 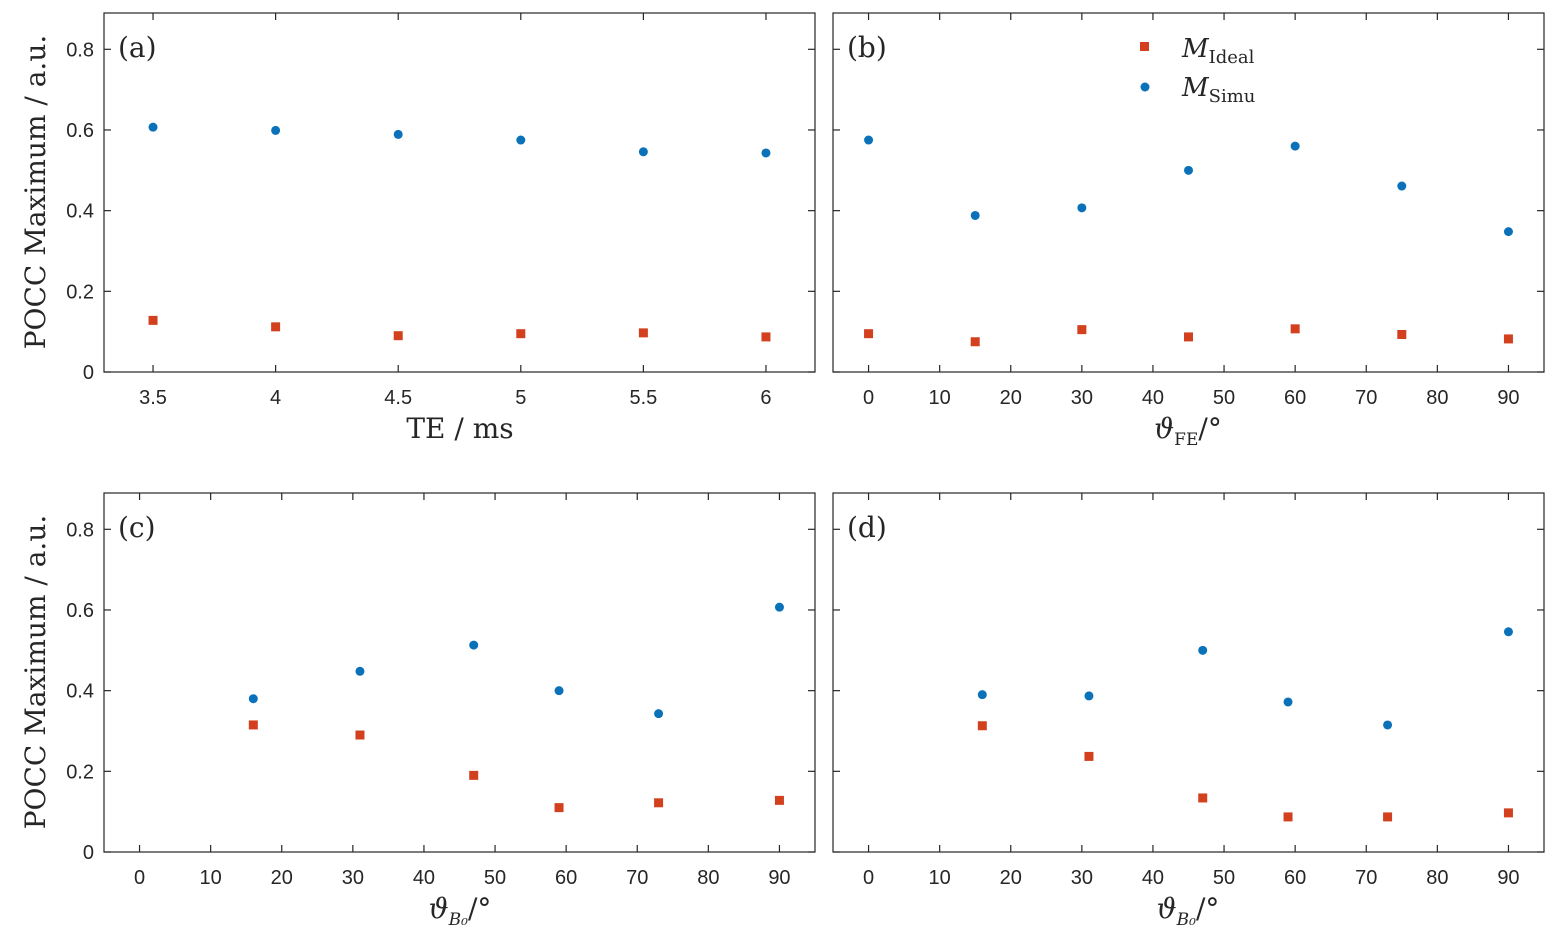 I want to click on legend: MIdeal MSimu, so click(x=1197, y=70).